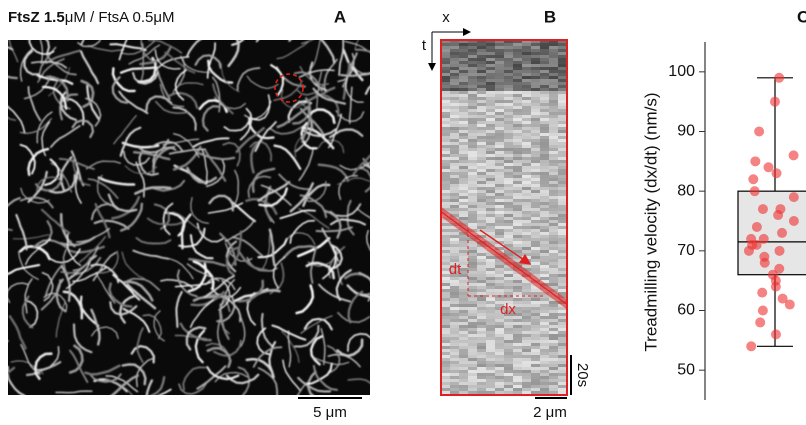 The image size is (806, 425). I want to click on data-point, so click(748, 250).